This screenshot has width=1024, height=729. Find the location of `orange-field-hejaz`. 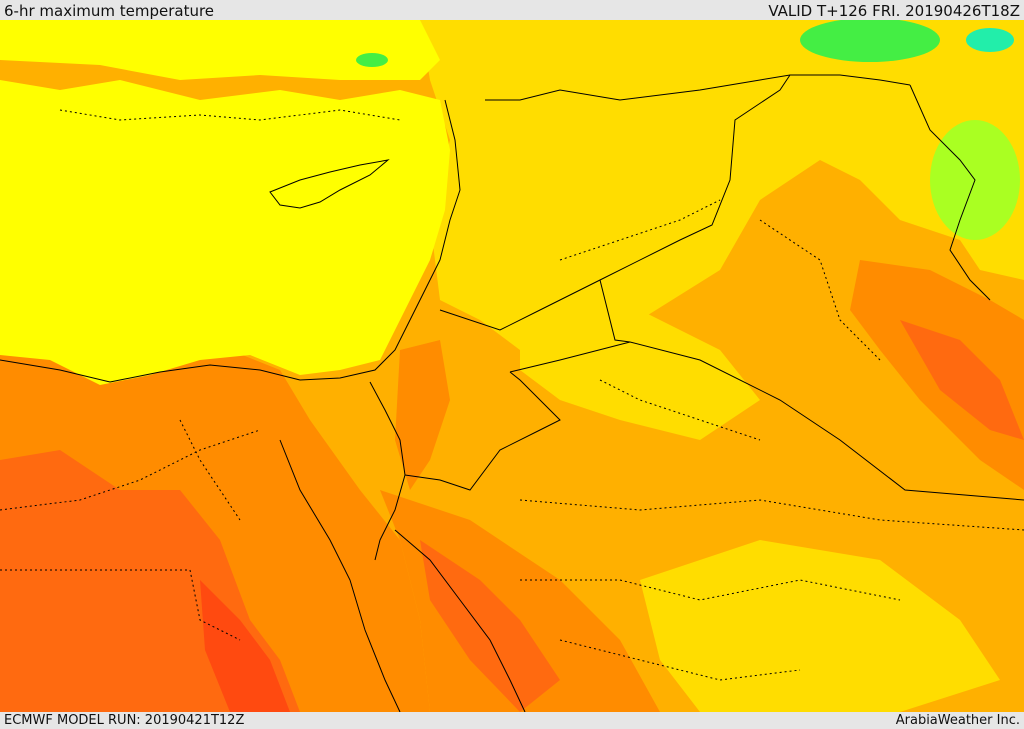

orange-field-hejaz is located at coordinates (520, 601).